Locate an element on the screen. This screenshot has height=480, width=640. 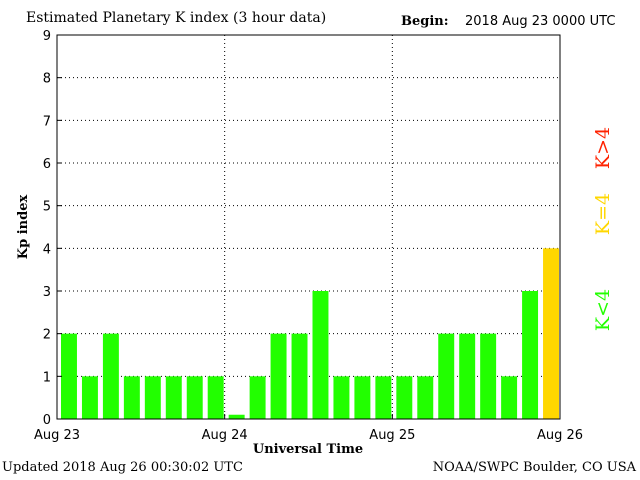
y-tick-label: 7 is located at coordinates (47, 121).